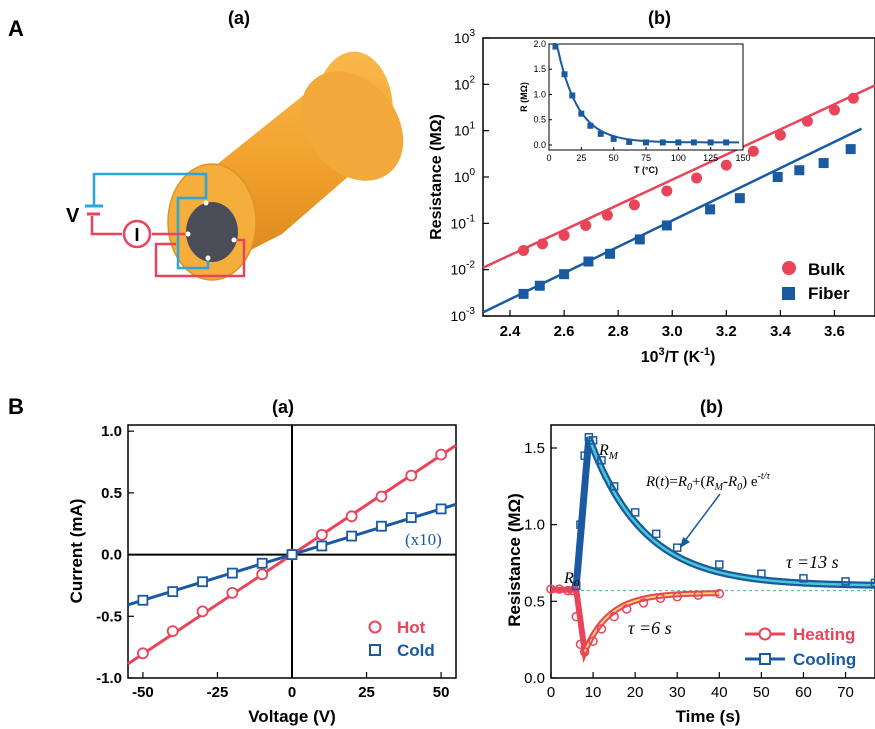 Image resolution: width=875 pixels, height=729 pixels. What do you see at coordinates (657, 482) in the screenshot?
I see `eq-part: (` at bounding box center [657, 482].